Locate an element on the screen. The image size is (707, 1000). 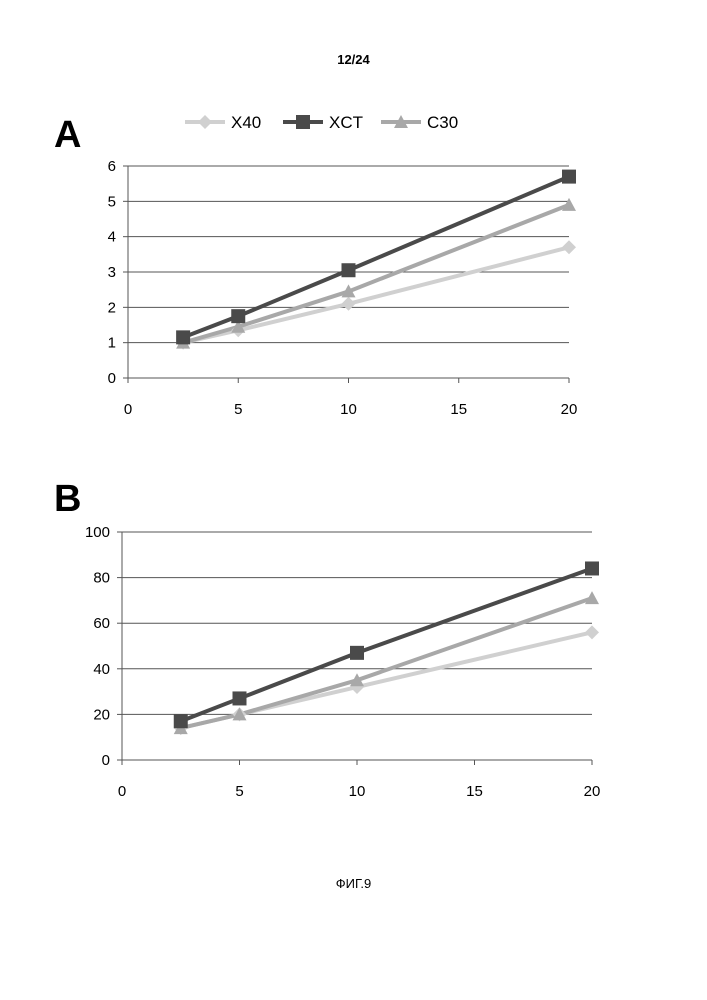
legend-marker-x40 is located at coordinates (205, 122).